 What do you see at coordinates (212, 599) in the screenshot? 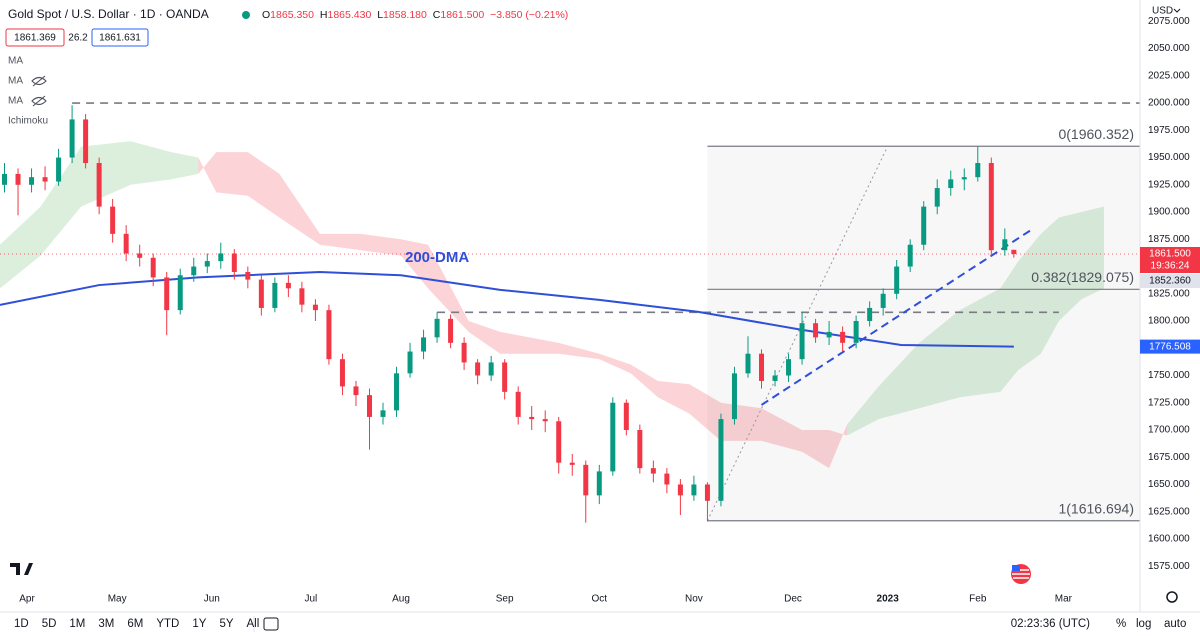
I see `x-tick-label: Jun` at bounding box center [212, 599].